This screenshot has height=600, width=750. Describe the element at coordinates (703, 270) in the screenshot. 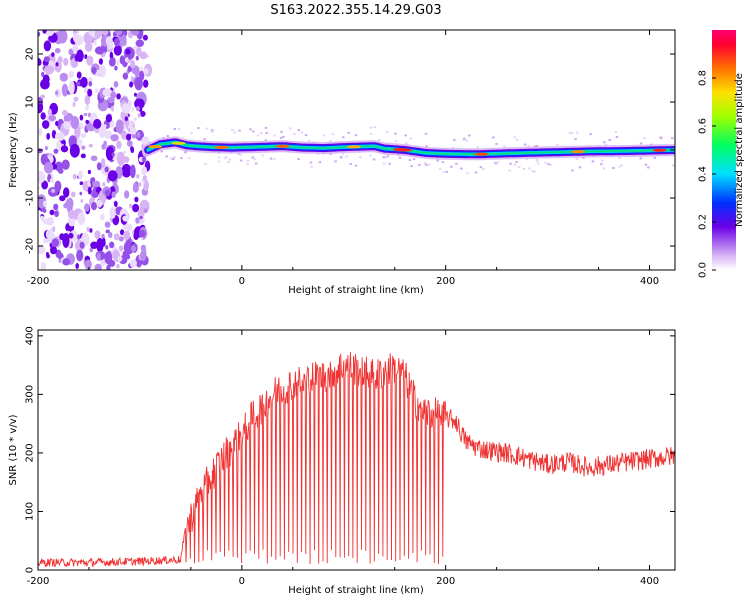

I see `colorbar-tick-label: 0.0` at that location.